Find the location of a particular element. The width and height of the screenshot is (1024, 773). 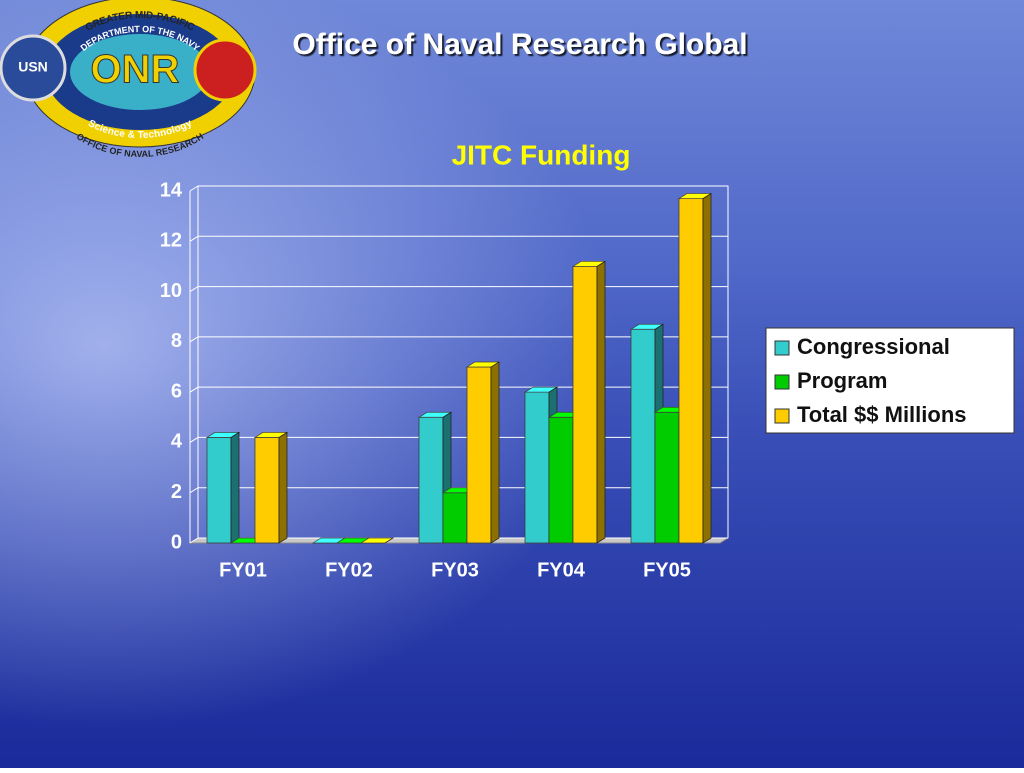

y-tick-label: 2 is located at coordinates (176, 492).